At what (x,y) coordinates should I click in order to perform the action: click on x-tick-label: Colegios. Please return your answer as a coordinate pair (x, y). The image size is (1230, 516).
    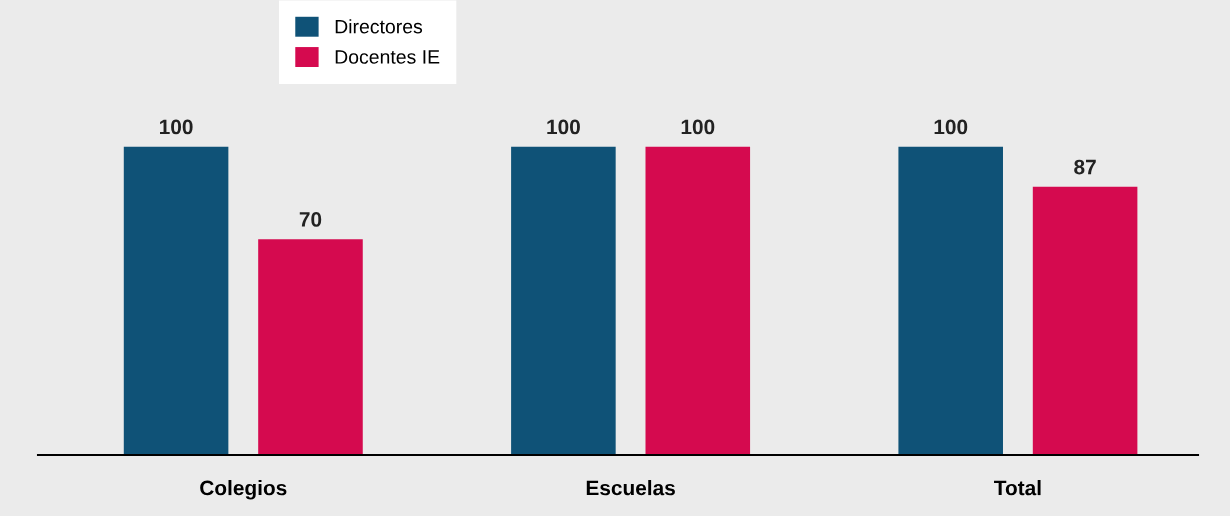
    Looking at the image, I should click on (243, 490).